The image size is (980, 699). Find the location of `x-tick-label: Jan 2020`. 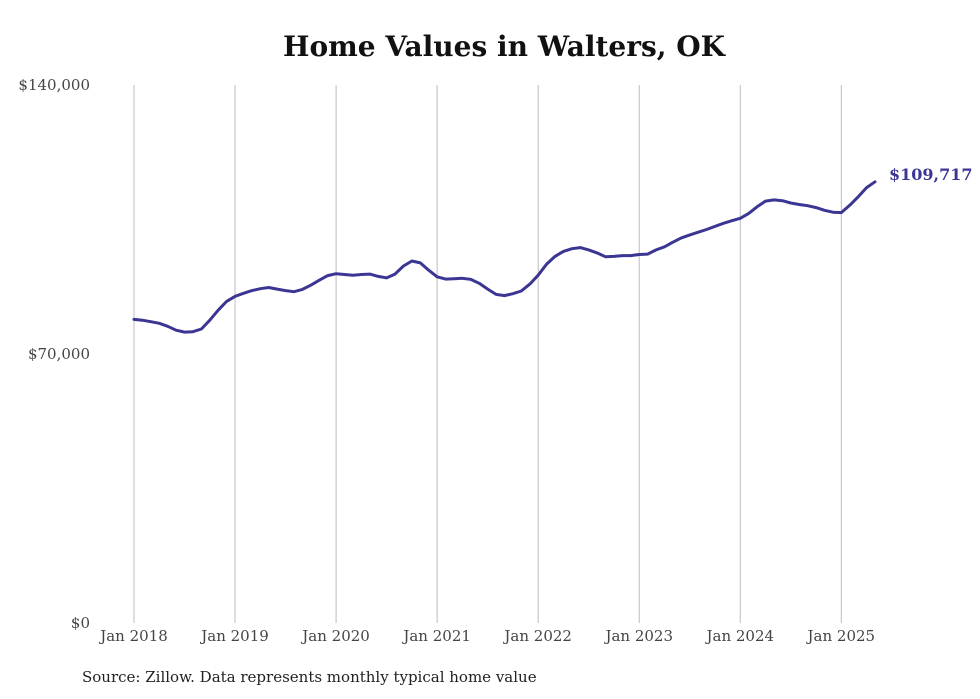

x-tick-label: Jan 2020 is located at coordinates (335, 636).